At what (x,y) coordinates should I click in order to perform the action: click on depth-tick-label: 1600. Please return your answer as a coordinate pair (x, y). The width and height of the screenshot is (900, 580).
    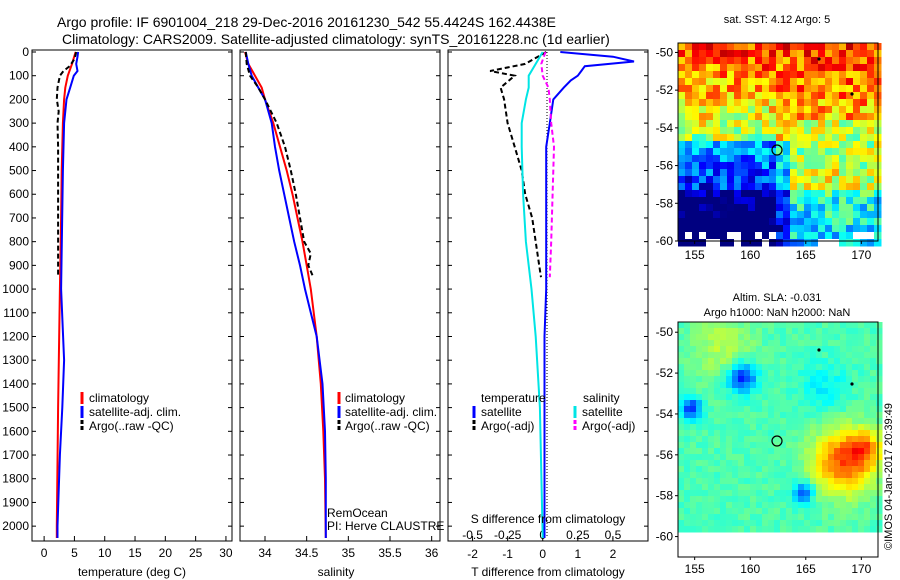
    Looking at the image, I should click on (15, 431).